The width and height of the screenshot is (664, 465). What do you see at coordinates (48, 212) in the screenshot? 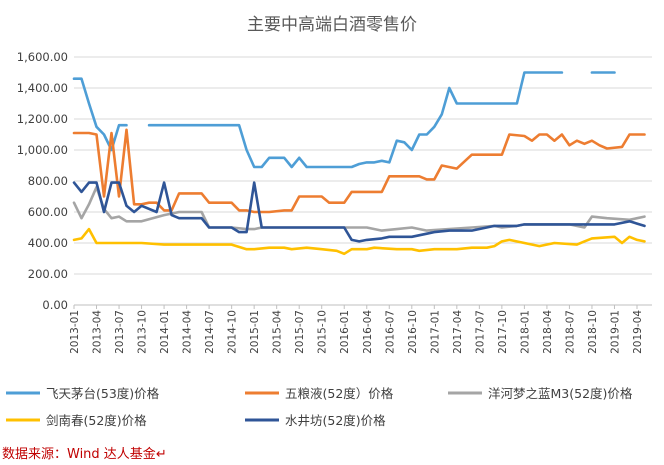
I see `y-tick-label: 600.00` at bounding box center [48, 212].